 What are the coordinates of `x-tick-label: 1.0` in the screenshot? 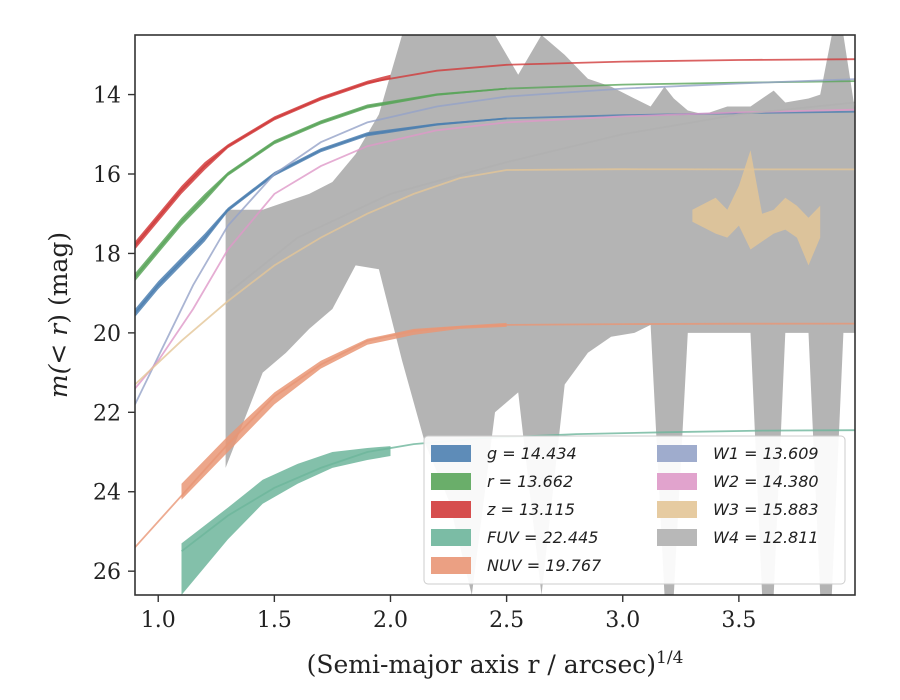 It's located at (158, 620).